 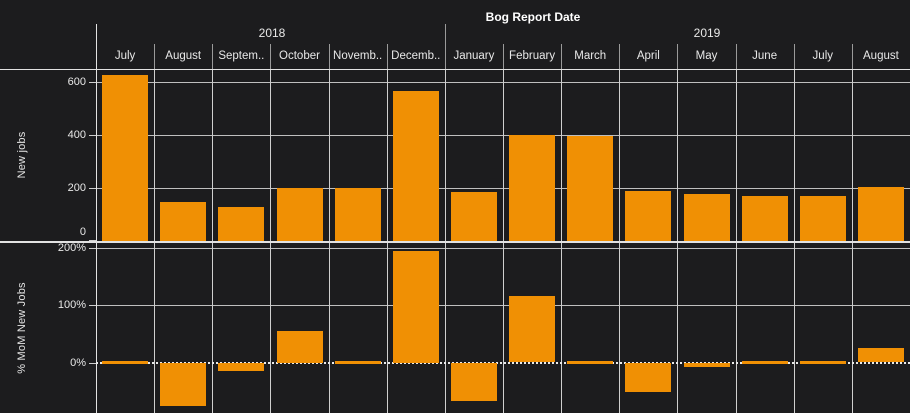 What do you see at coordinates (473, 381) in the screenshot?
I see `bar-pct-mom-2019-january` at bounding box center [473, 381].